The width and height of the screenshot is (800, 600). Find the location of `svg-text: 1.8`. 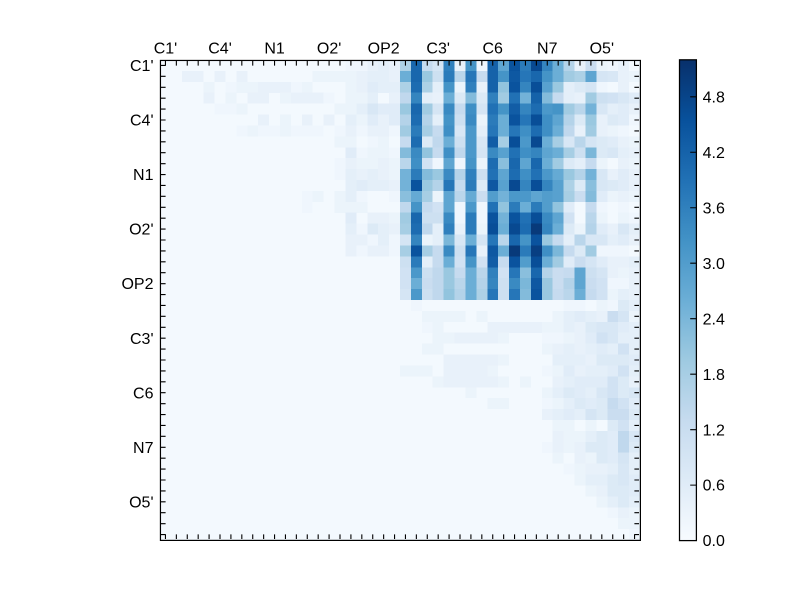

svg-text: 1.8 is located at coordinates (714, 375).